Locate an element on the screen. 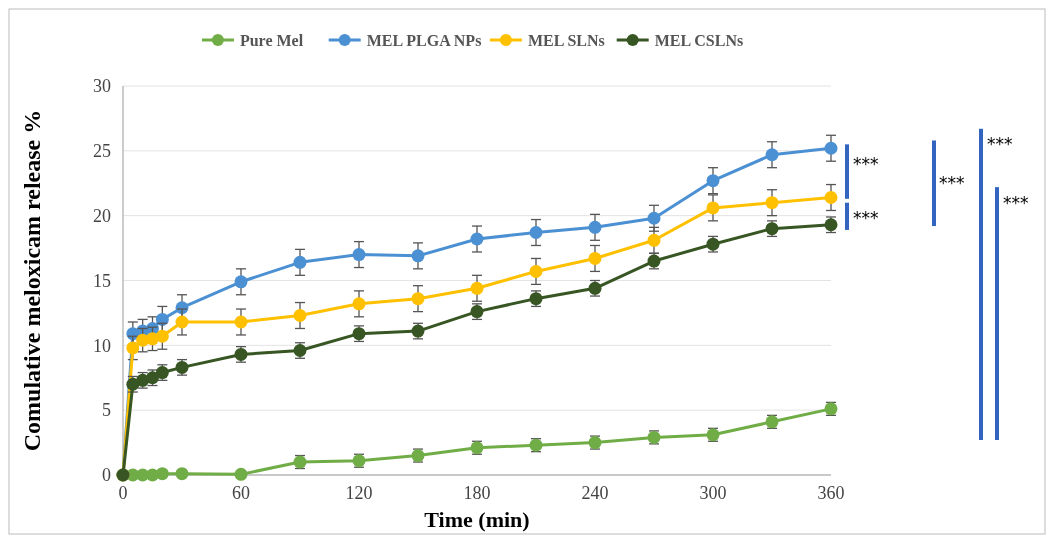 This screenshot has width=1054, height=543. x-tick-label: 360 is located at coordinates (831, 493).